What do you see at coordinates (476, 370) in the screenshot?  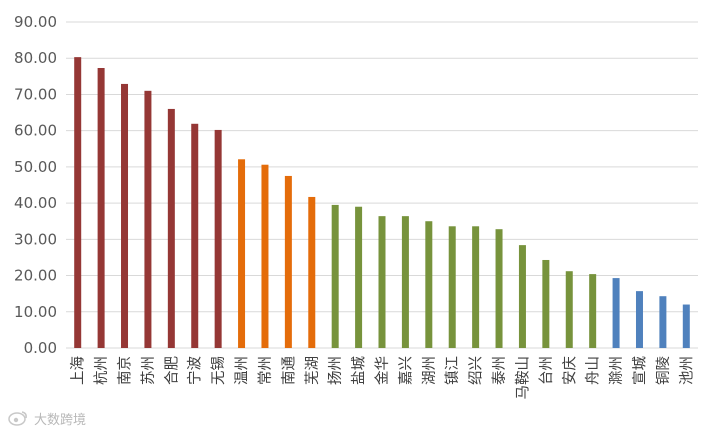 I see `x-tick-label: 绍兴` at bounding box center [476, 370].